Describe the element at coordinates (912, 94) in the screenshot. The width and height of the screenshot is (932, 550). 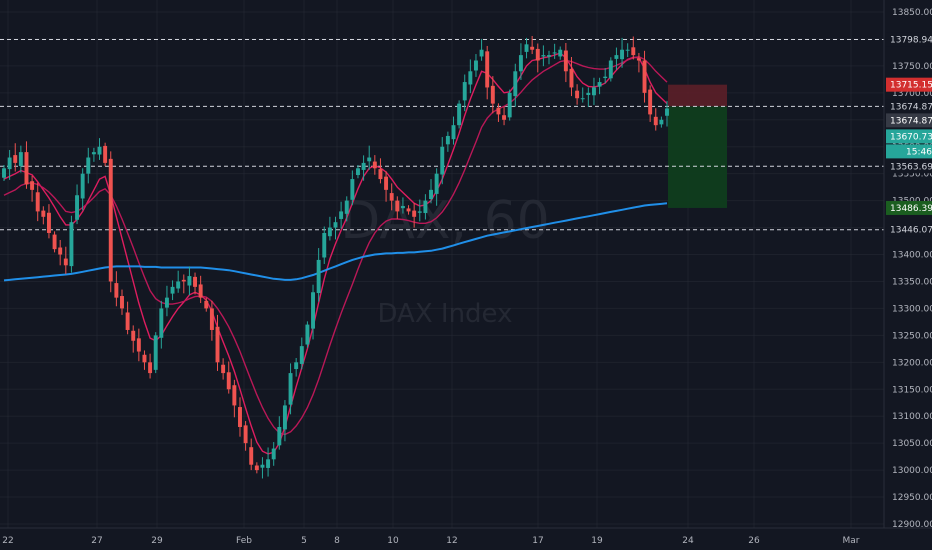
I see `price-tick-label: 13700.000` at that location.